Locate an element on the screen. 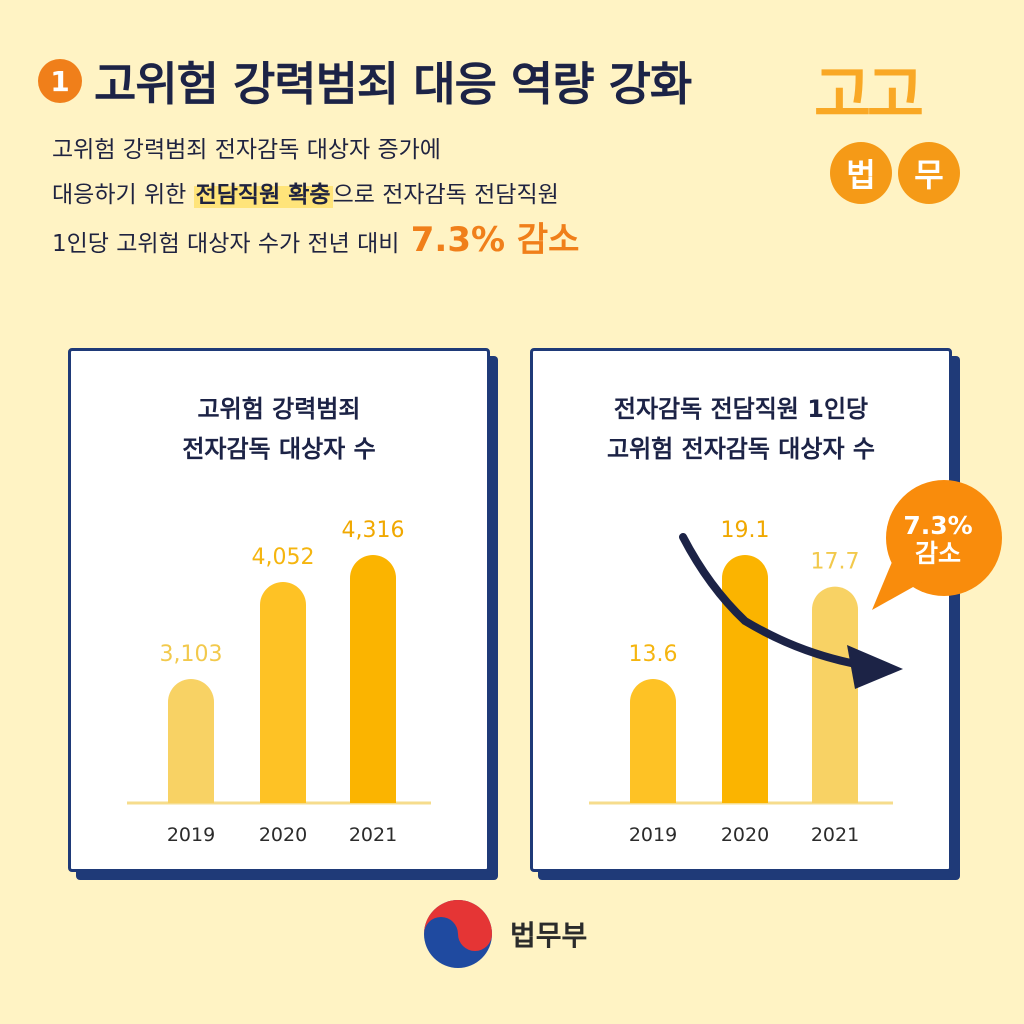 Image resolution: width=1024 pixels, height=1024 pixels. chart-1-bar-2019 is located at coordinates (191, 741).